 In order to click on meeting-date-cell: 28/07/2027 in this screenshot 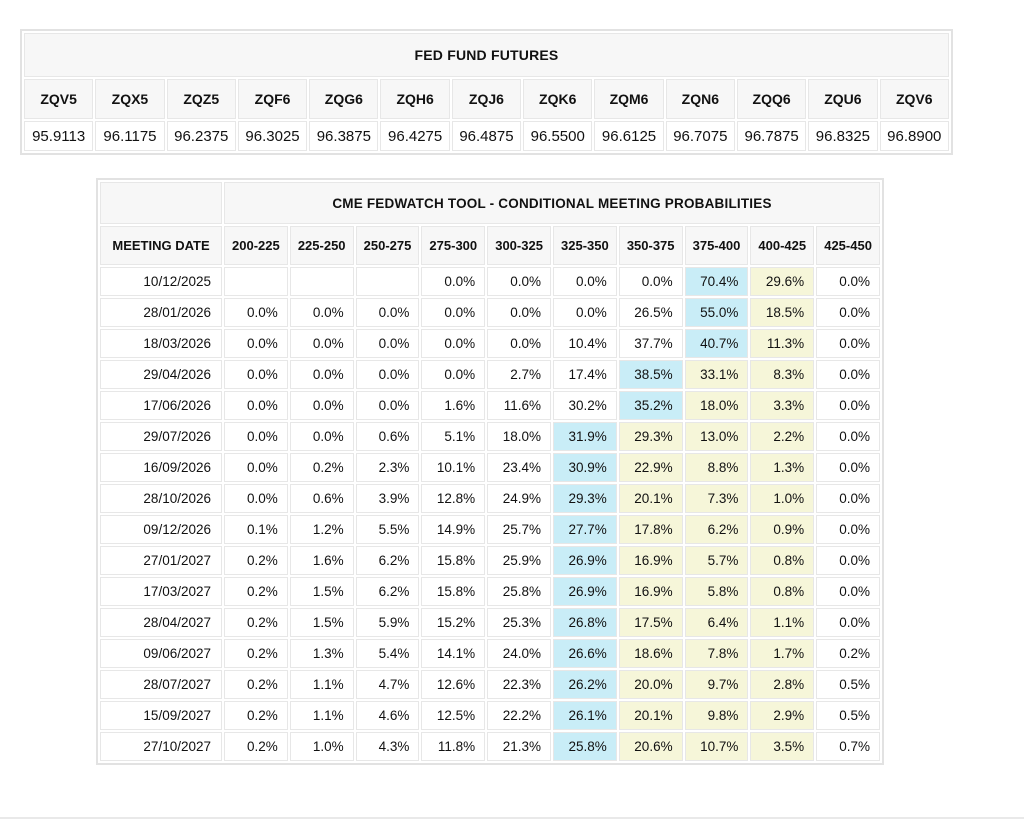, I will do `click(161, 684)`.